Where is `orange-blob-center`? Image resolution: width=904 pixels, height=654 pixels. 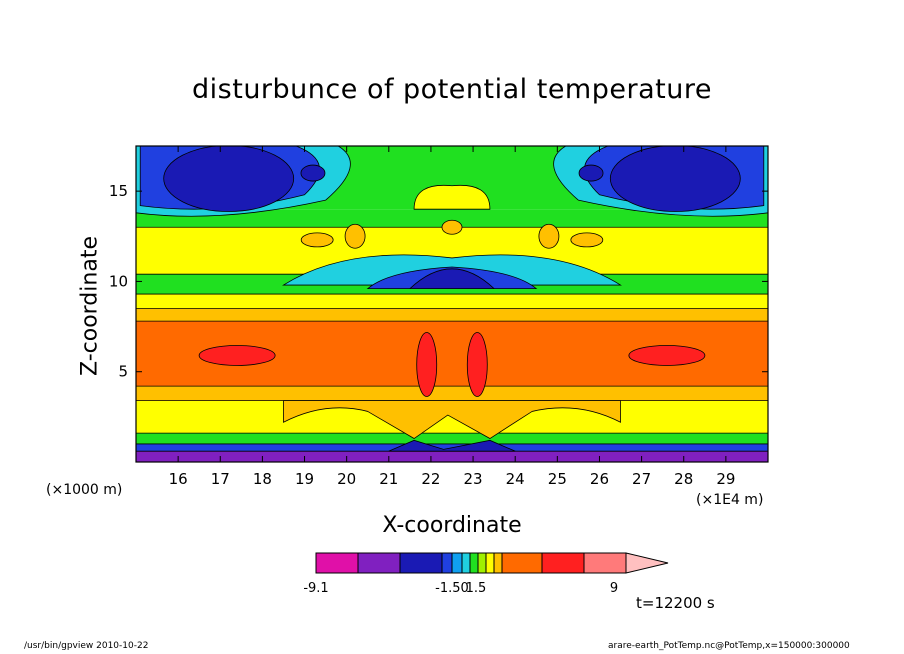
orange-blob-center is located at coordinates (452, 227).